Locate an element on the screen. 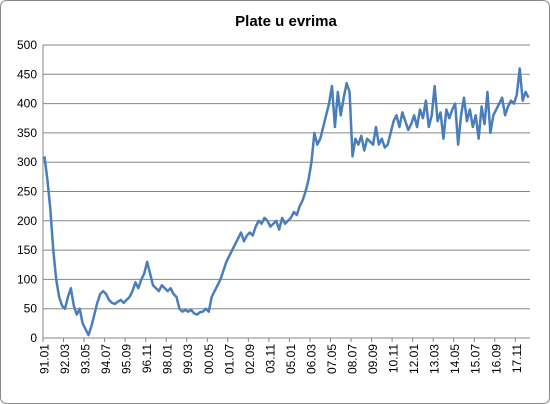  y-tick-label: 350 is located at coordinates (27, 133).